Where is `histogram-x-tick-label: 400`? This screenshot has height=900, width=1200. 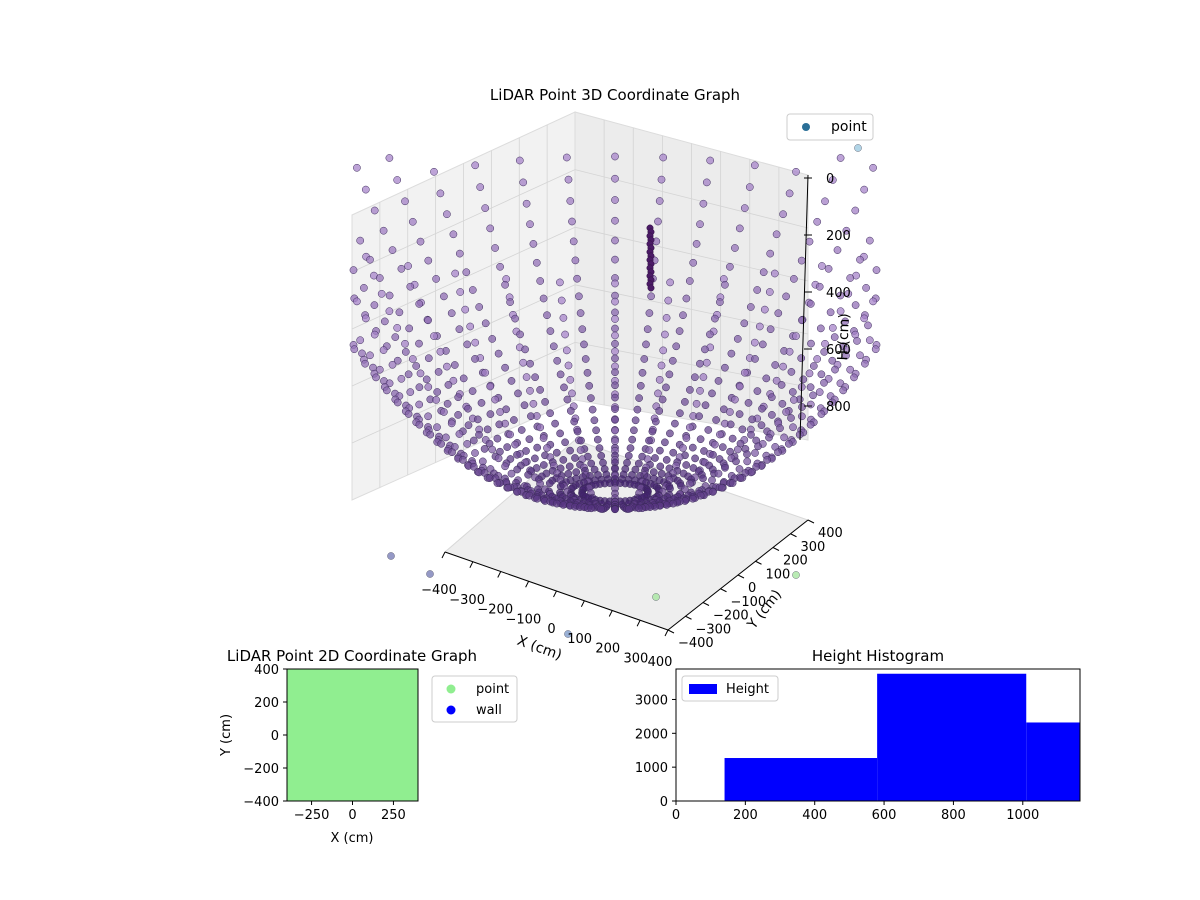 histogram-x-tick-label: 400 is located at coordinates (814, 815).